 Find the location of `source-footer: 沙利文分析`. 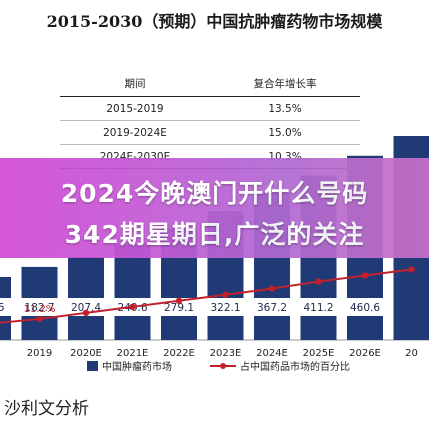

source-footer: 沙利文分析 is located at coordinates (46, 409).